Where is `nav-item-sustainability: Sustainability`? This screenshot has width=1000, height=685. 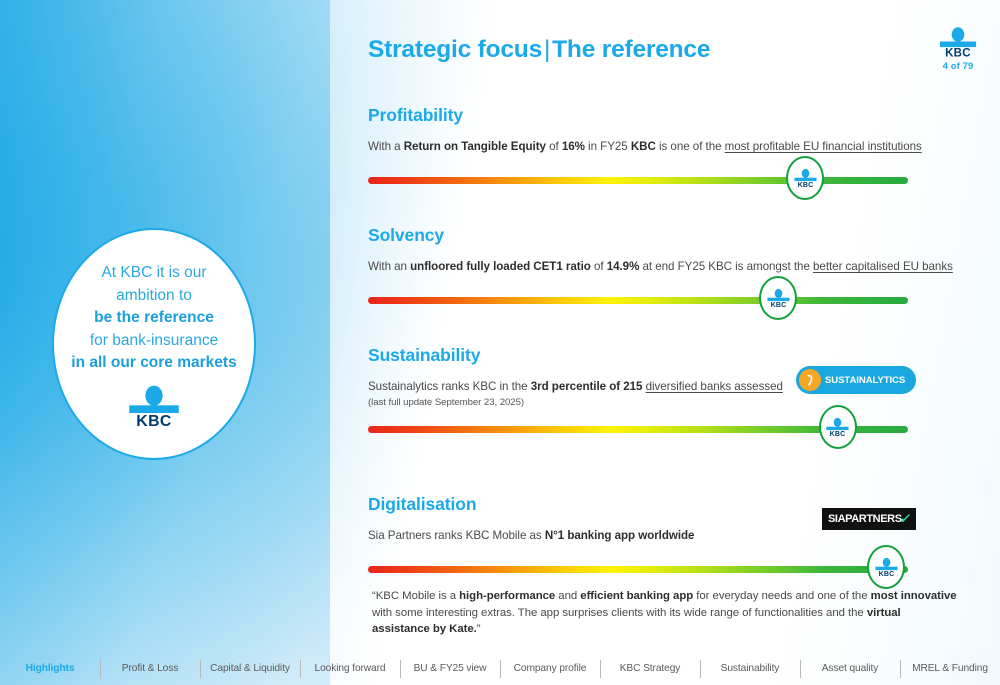 nav-item-sustainability: Sustainability is located at coordinates (750, 669).